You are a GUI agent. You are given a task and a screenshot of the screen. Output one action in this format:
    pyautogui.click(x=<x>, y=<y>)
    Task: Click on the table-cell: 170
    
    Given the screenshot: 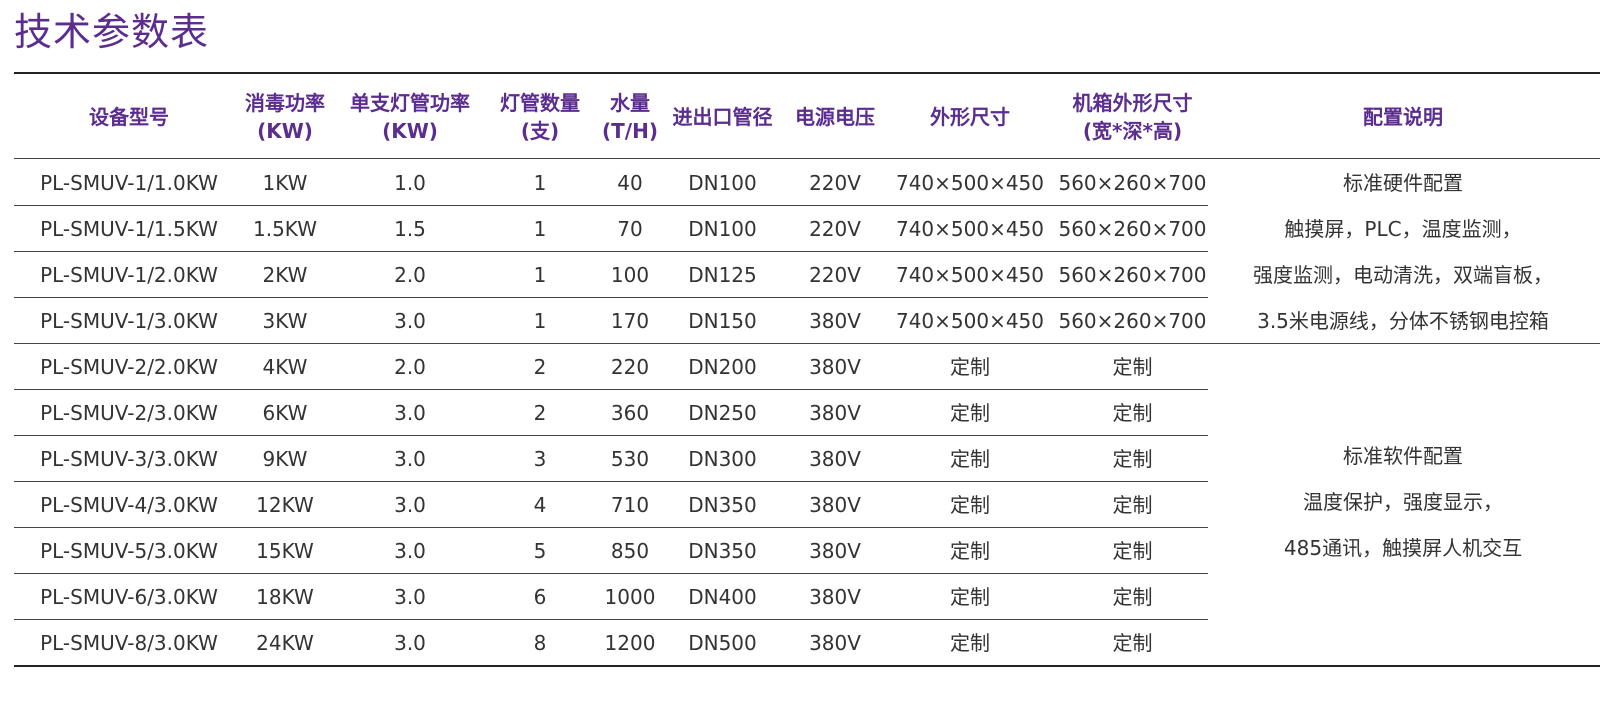 What is the action you would take?
    pyautogui.click(x=630, y=321)
    